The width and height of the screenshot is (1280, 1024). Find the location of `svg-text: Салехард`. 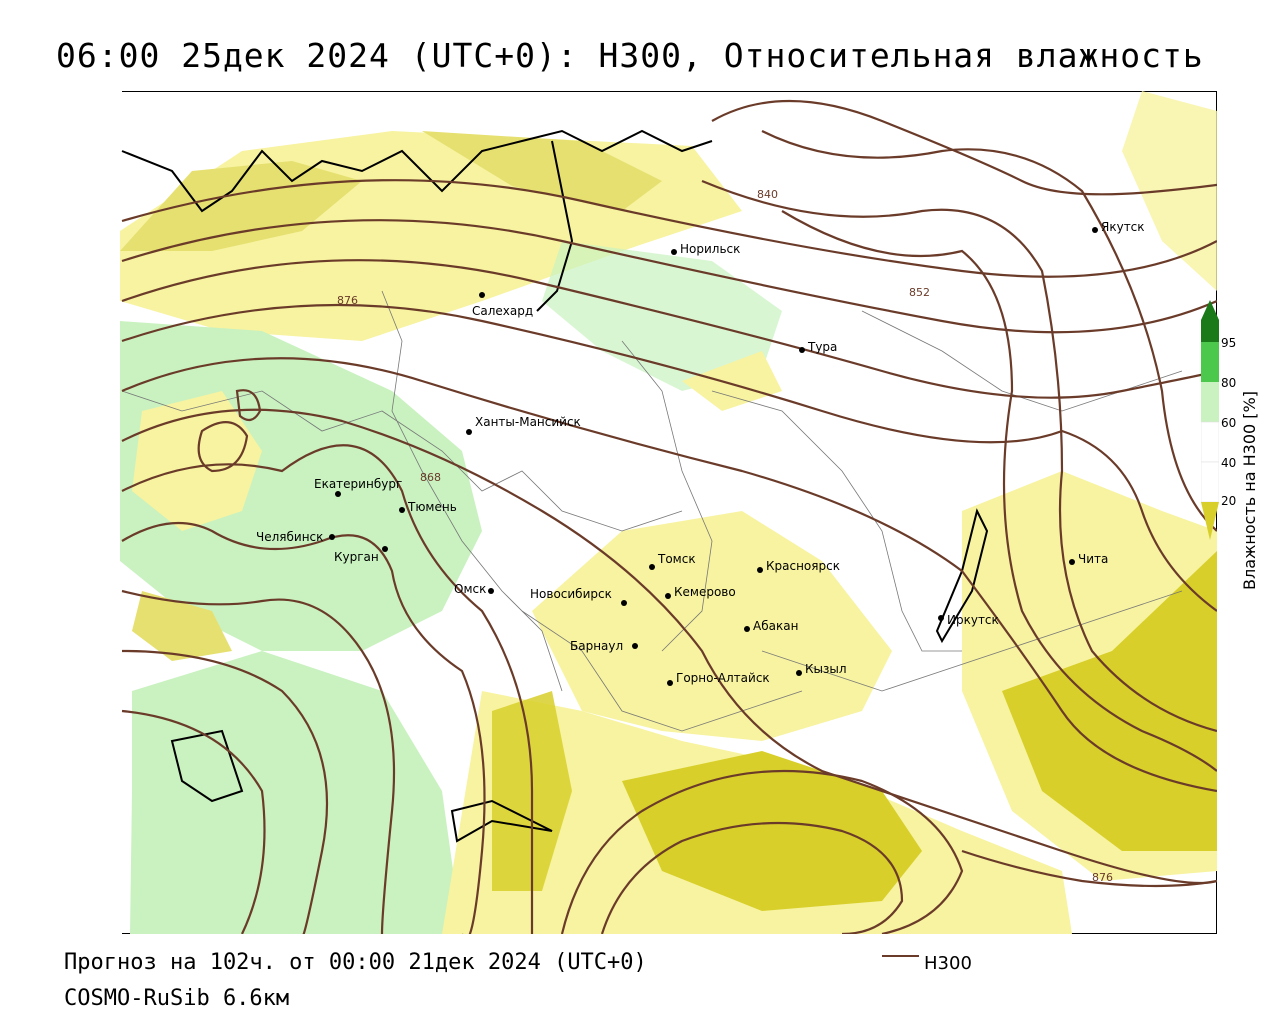

svg-text: Салехард is located at coordinates (502, 311).